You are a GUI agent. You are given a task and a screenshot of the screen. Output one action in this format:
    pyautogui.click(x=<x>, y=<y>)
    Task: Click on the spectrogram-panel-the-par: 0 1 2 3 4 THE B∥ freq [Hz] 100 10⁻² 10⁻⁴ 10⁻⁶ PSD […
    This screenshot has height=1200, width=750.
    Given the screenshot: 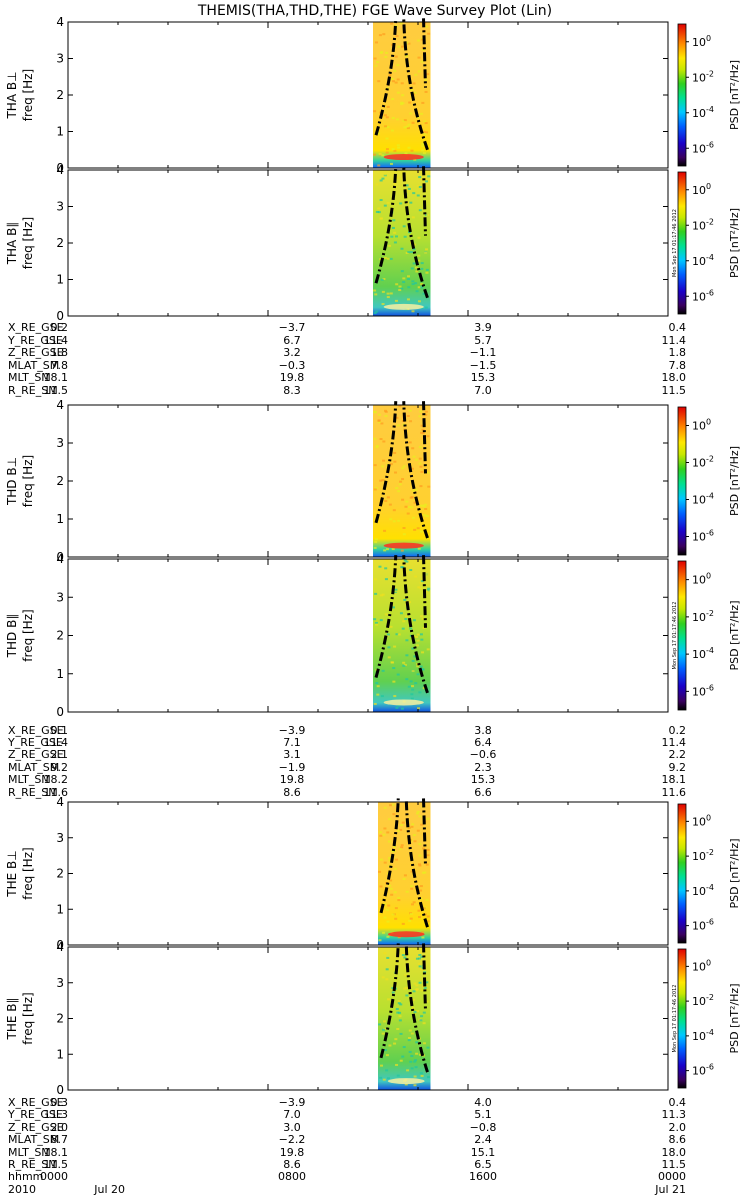 What is the action you would take?
    pyautogui.click(x=373, y=1018)
    